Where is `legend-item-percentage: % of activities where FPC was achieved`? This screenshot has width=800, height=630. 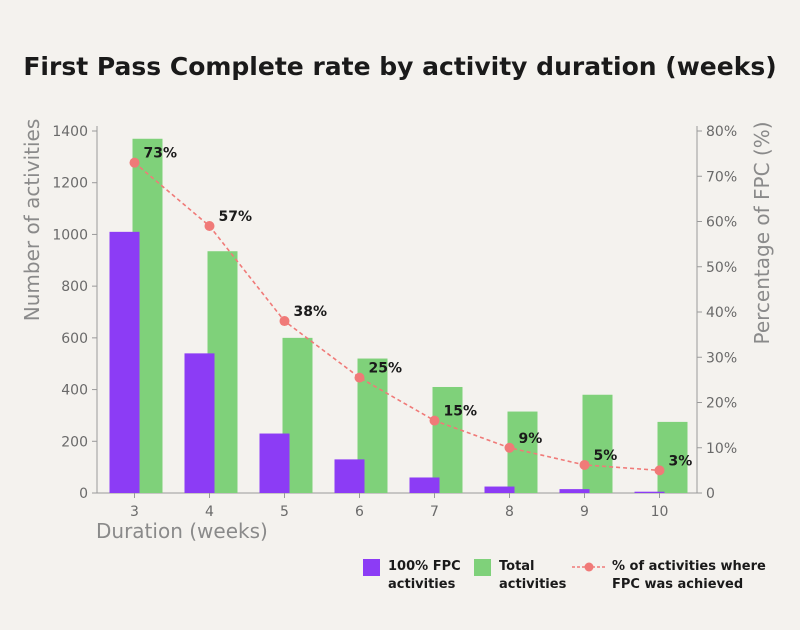 legend-item-percentage: % of activities where FPC was achieved is located at coordinates (669, 576).